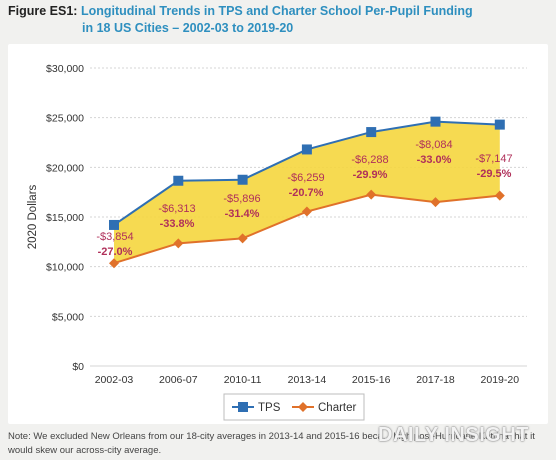  What do you see at coordinates (337, 408) in the screenshot?
I see `legend-charter-label: Charter` at bounding box center [337, 408].